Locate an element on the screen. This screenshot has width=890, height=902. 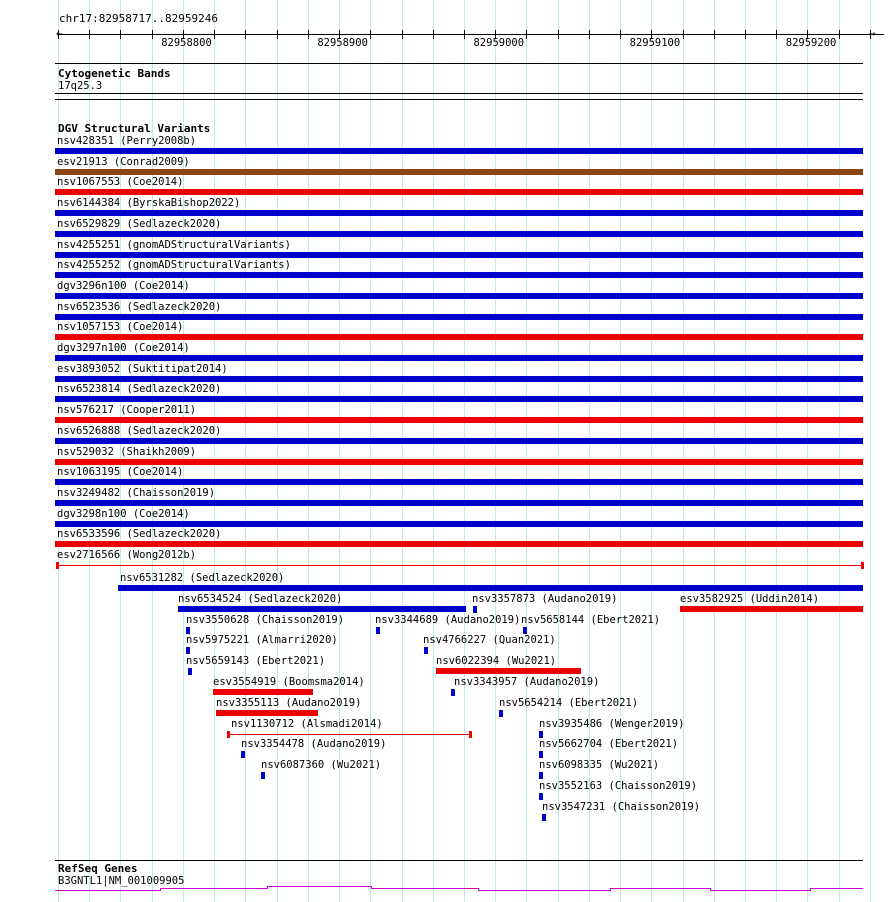
variant-label: nsv5659143 (Ebert2021) is located at coordinates (256, 661).